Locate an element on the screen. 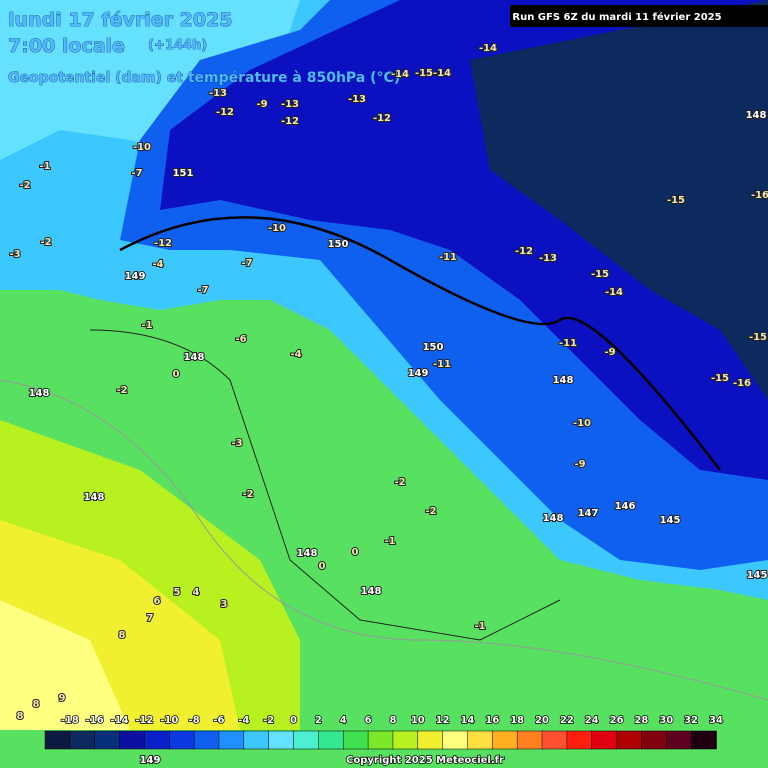 The width and height of the screenshot is (768, 768). scale-tick-label: 28 is located at coordinates (641, 720).